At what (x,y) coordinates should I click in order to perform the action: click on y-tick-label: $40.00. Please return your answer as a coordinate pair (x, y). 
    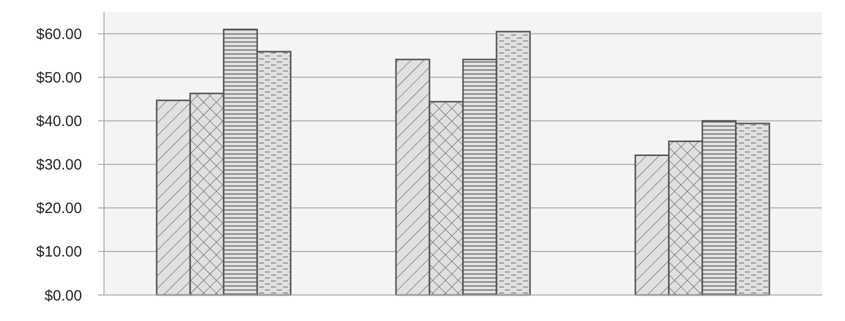
    Looking at the image, I should click on (59, 121).